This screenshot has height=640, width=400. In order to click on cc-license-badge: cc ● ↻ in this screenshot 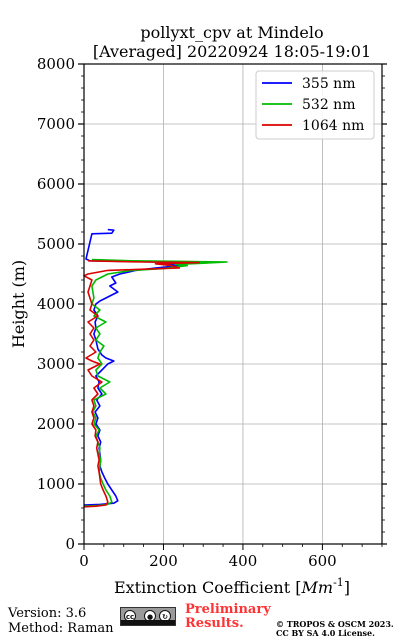, I will do `click(148, 616)`.